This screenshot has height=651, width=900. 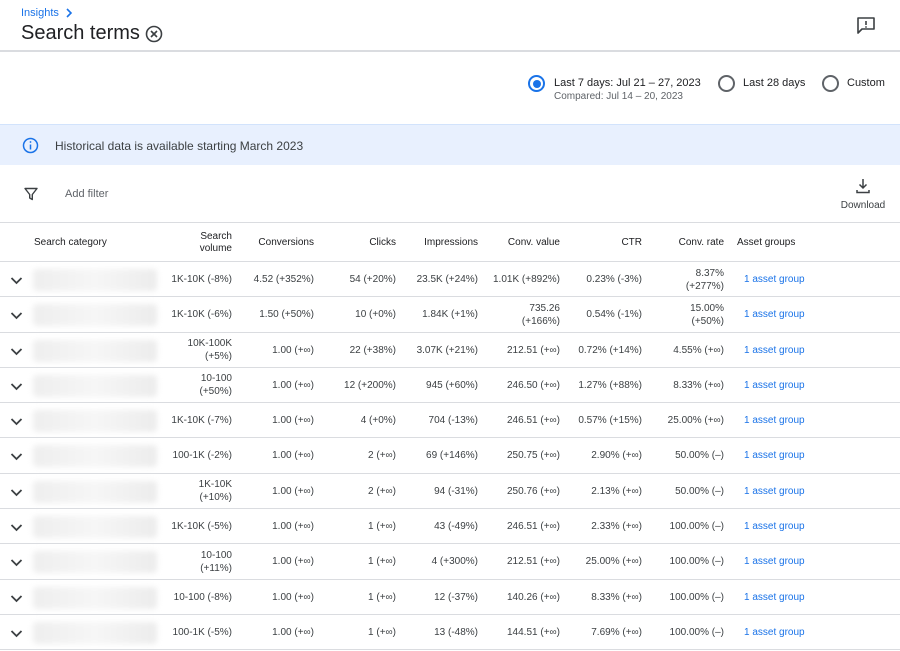 What do you see at coordinates (70, 242) in the screenshot?
I see `col-search-category: Search category` at bounding box center [70, 242].